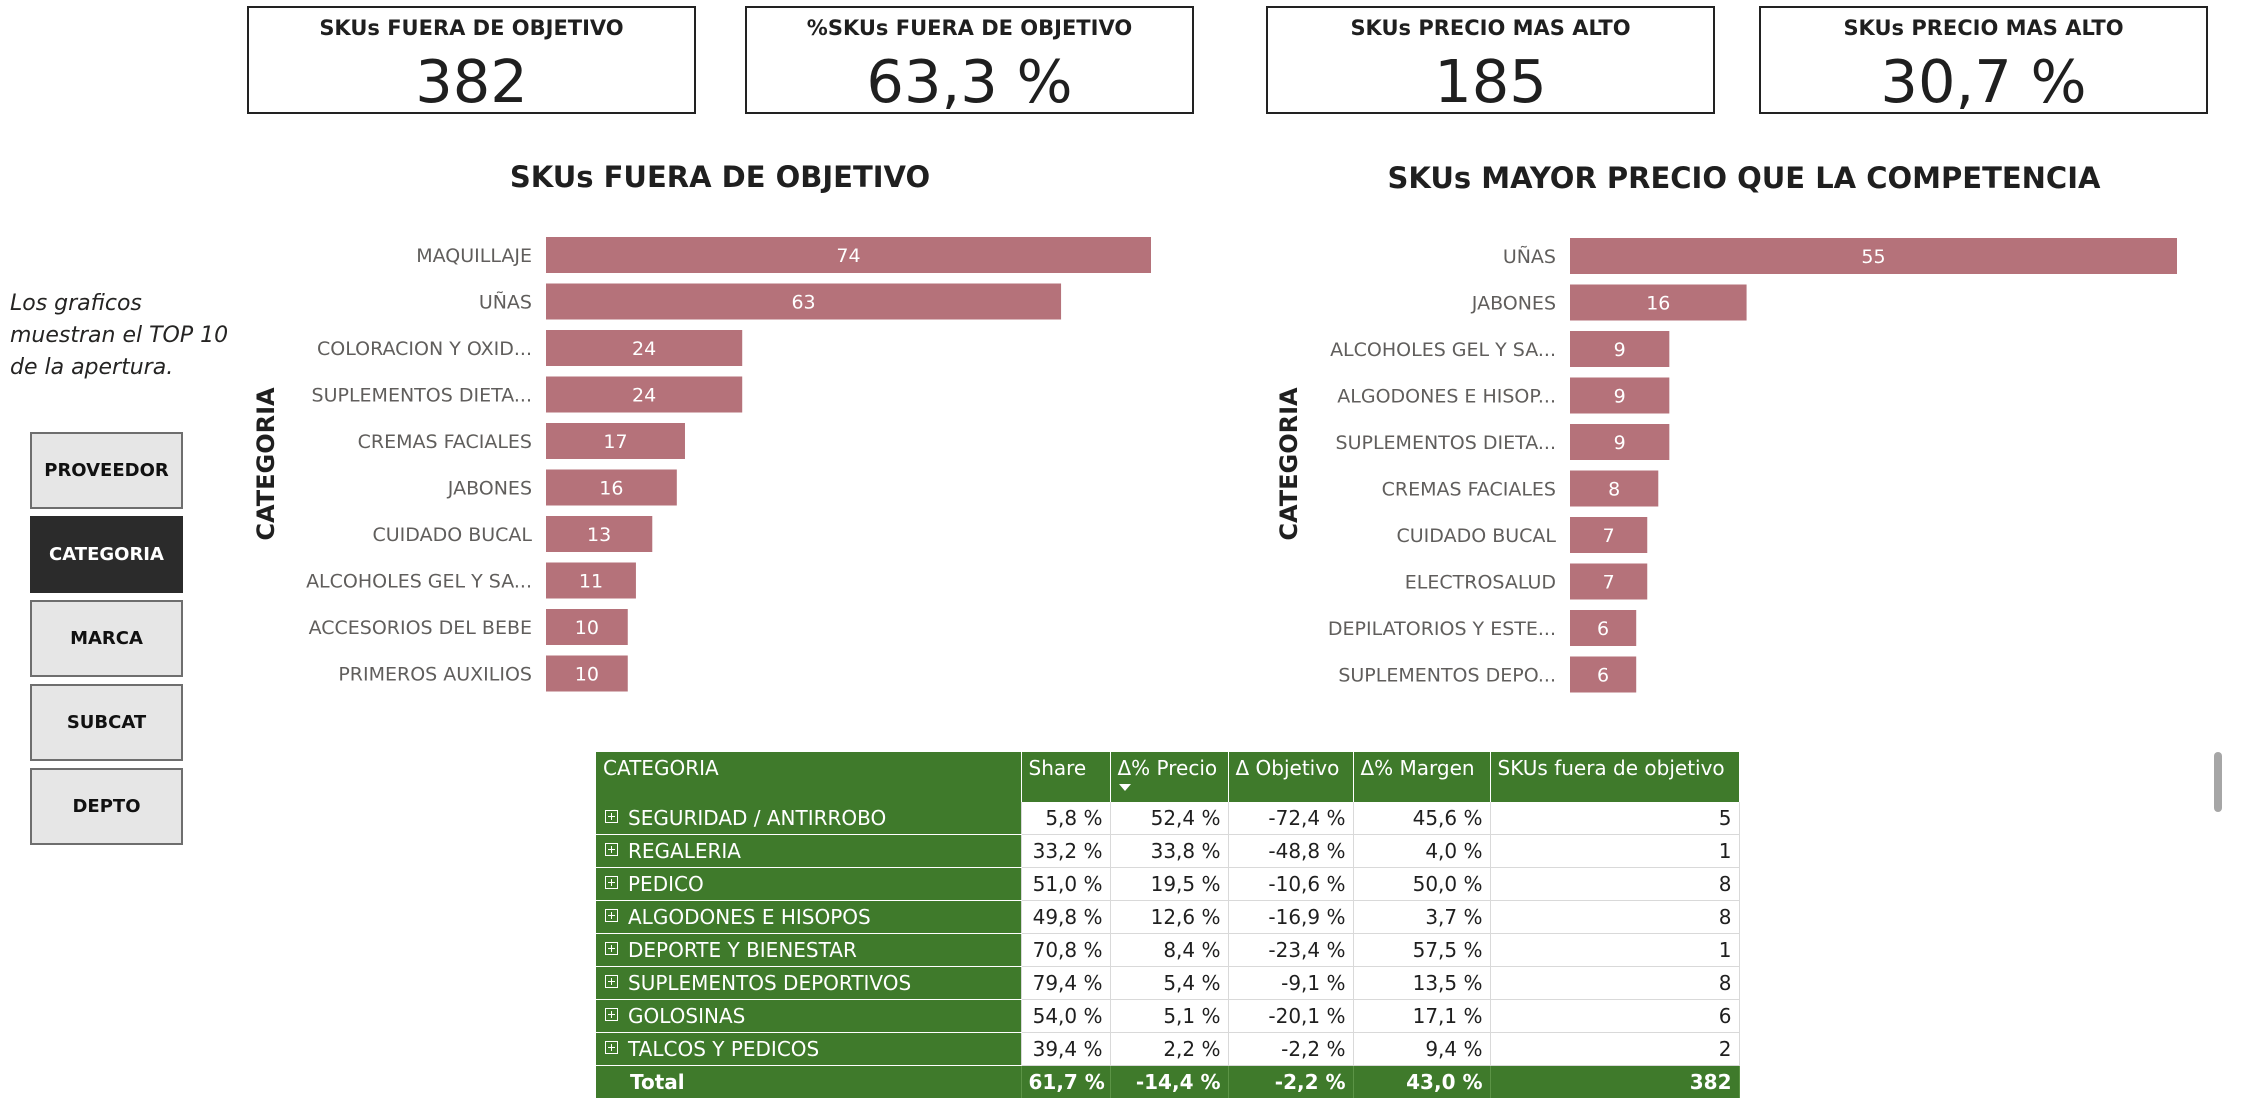  I want to click on cell-margen: 9,4 %, so click(1422, 1049).